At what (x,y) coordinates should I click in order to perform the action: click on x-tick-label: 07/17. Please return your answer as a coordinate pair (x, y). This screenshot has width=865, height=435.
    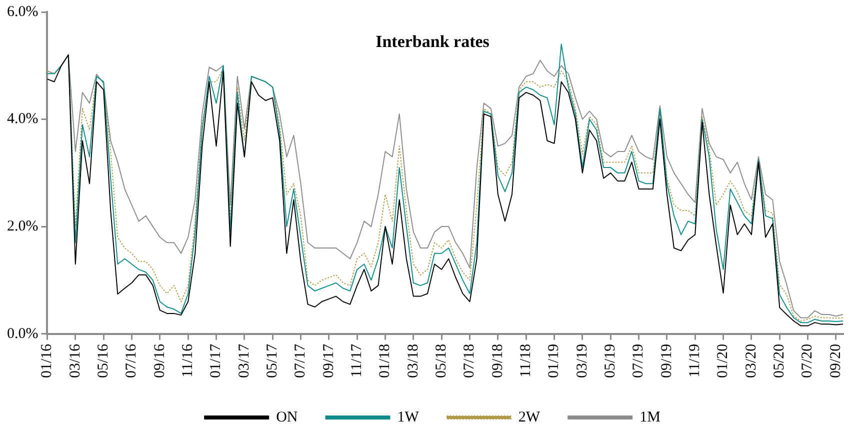
    Looking at the image, I should click on (300, 360).